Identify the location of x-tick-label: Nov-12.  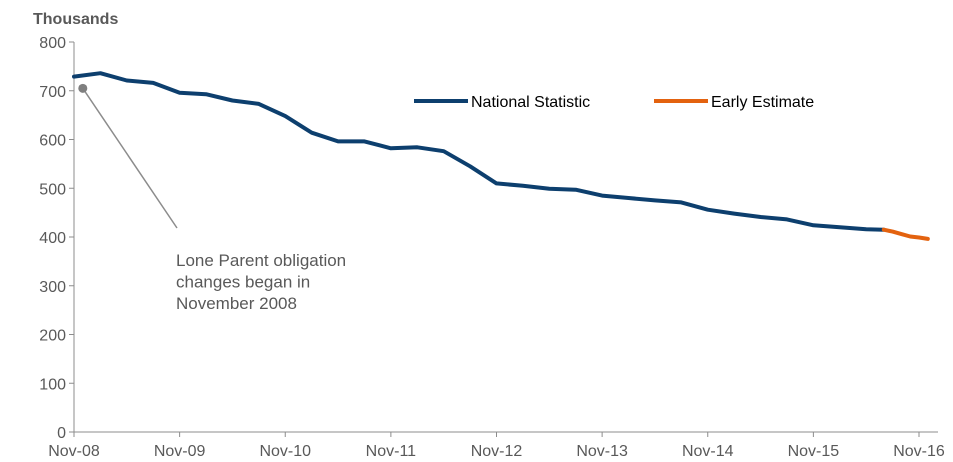
(497, 451).